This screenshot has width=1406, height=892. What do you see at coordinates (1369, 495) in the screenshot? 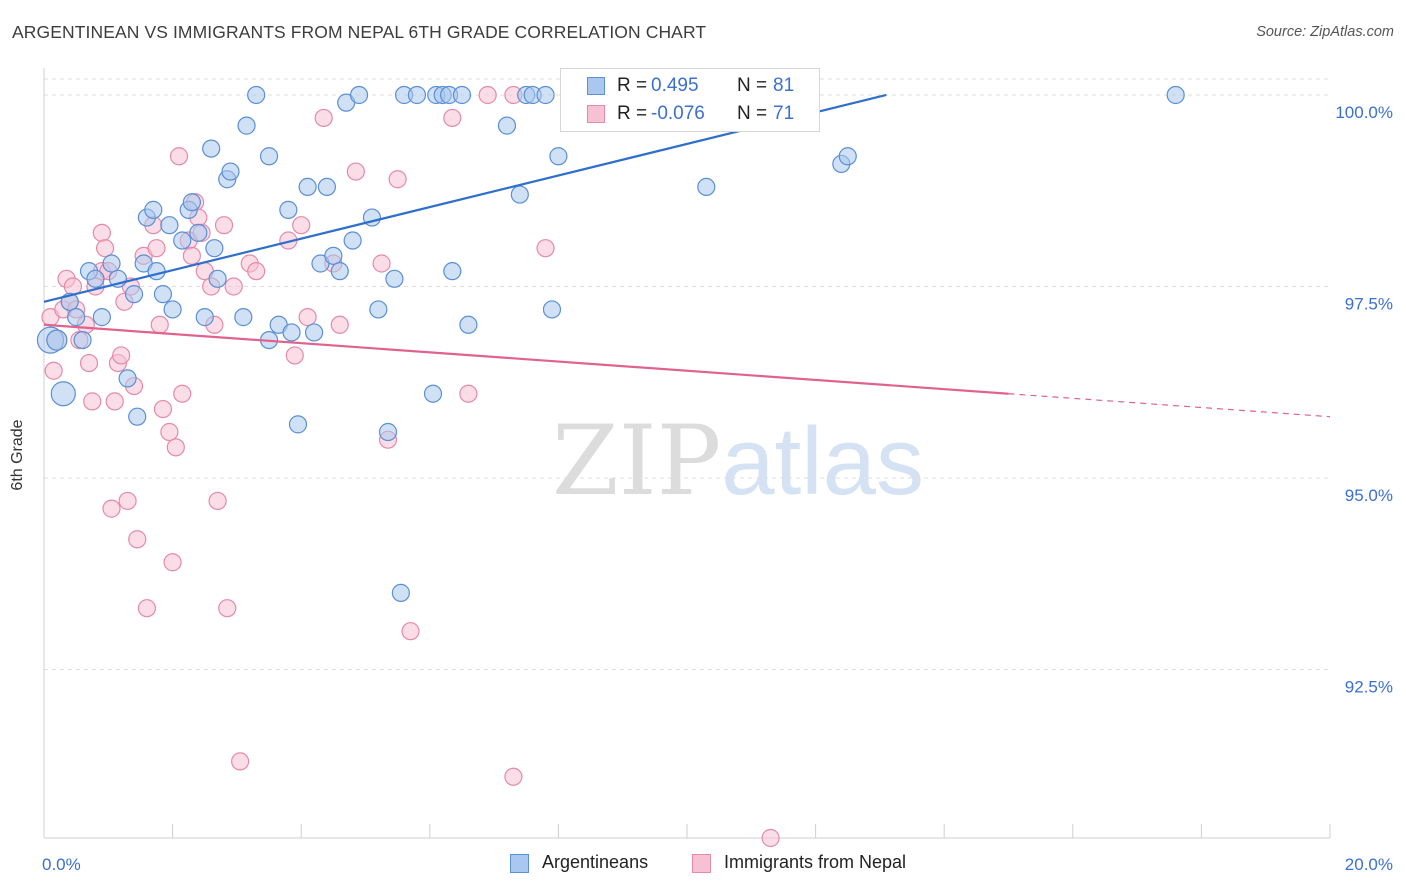
I see `y-tick-label: 95.0%` at bounding box center [1369, 495].